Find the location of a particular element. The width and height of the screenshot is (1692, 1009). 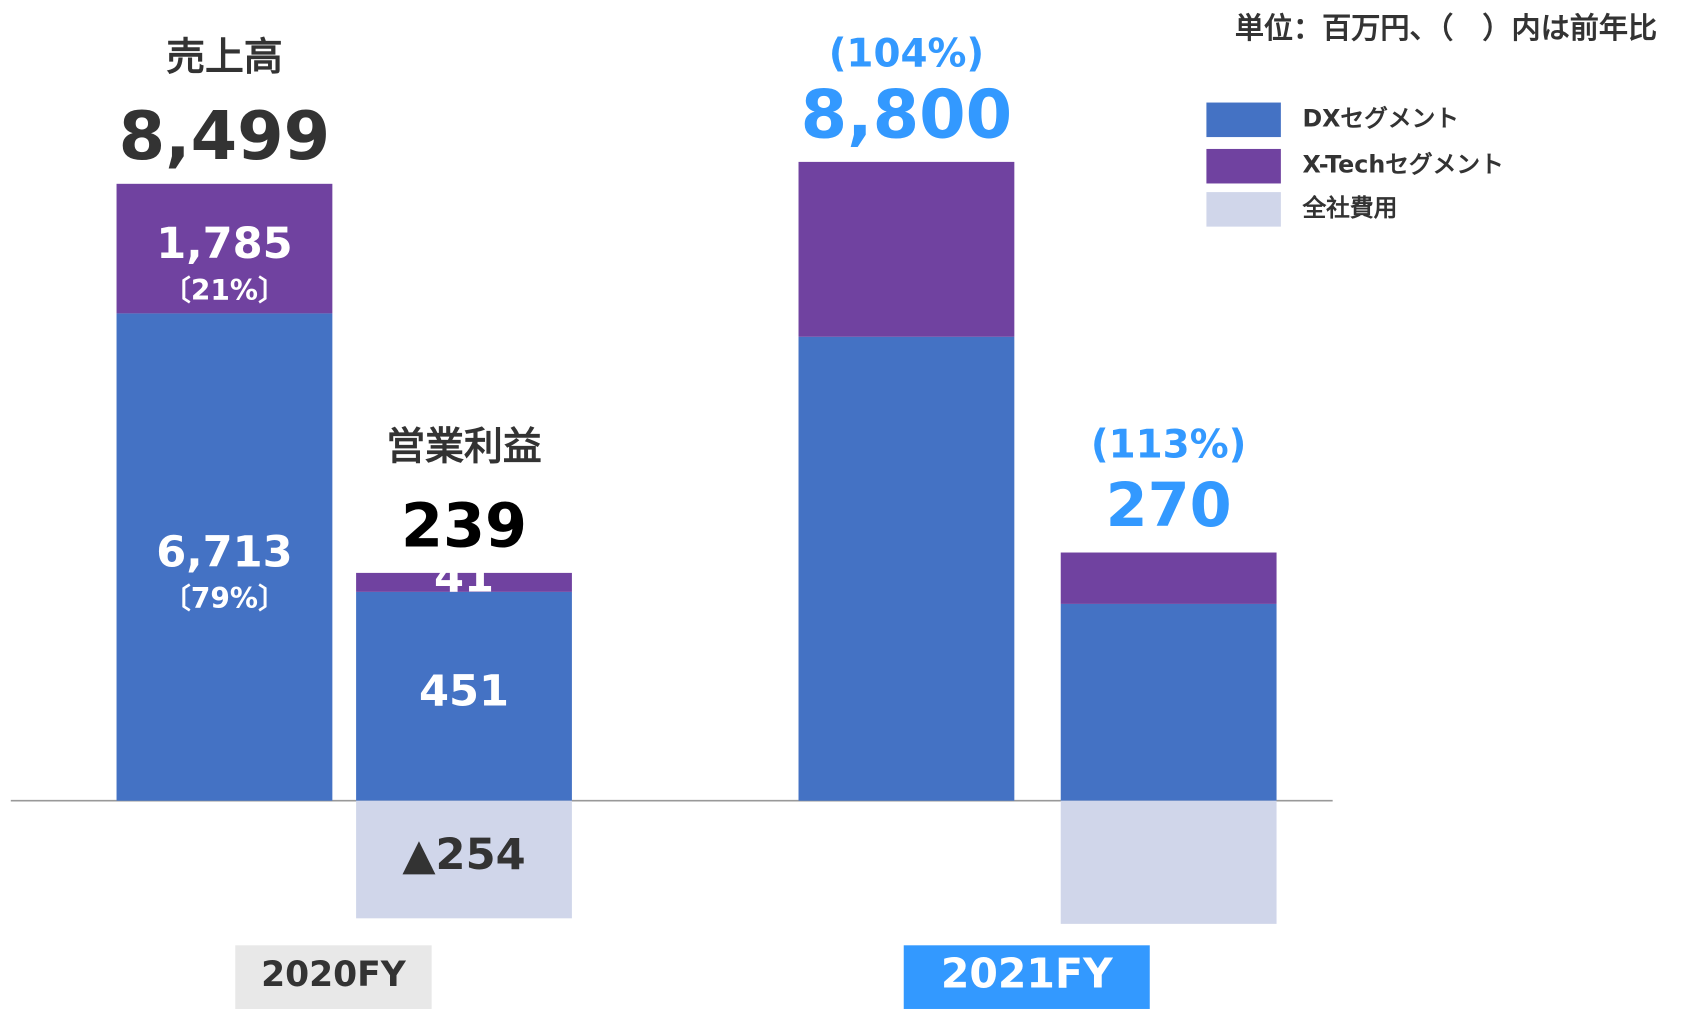

total-label: 239 is located at coordinates (464, 526).